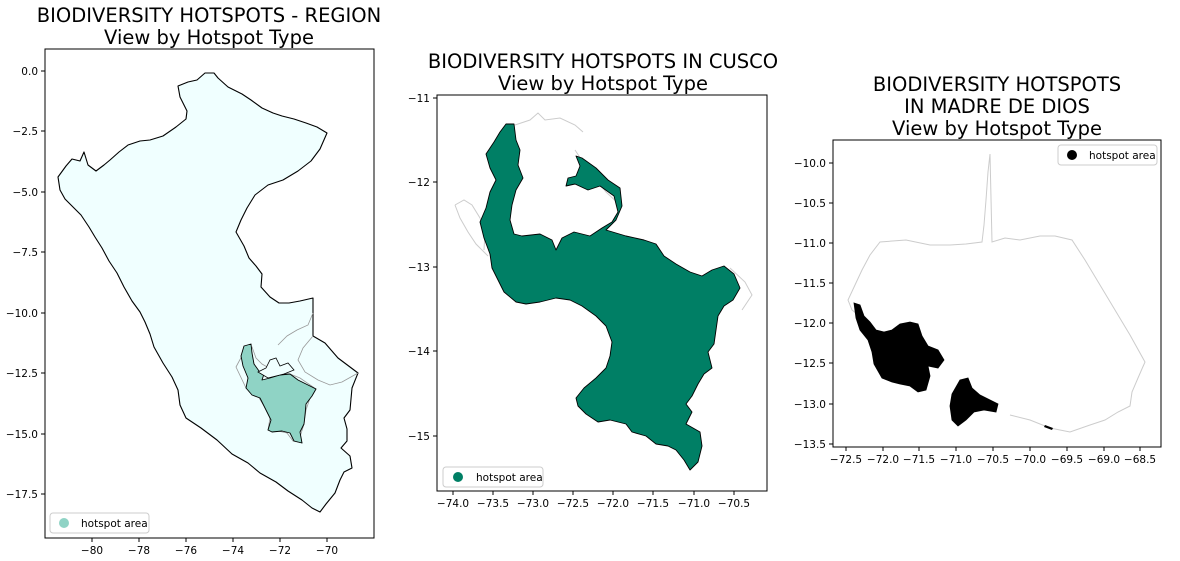 This screenshot has width=1180, height=561. I want to click on panel3-x-tick-label: −69.0, so click(1104, 460).